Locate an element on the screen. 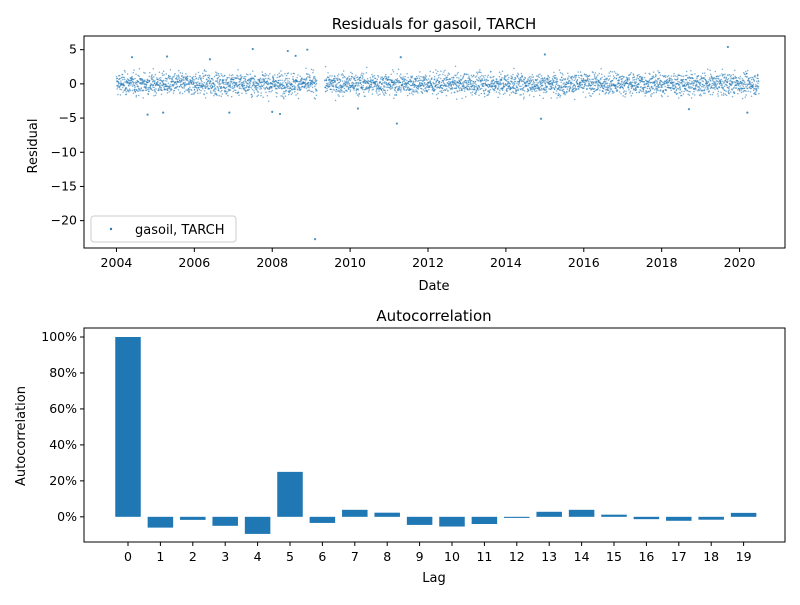 The height and width of the screenshot is (605, 800). residuals-x-label: Date is located at coordinates (433, 286).